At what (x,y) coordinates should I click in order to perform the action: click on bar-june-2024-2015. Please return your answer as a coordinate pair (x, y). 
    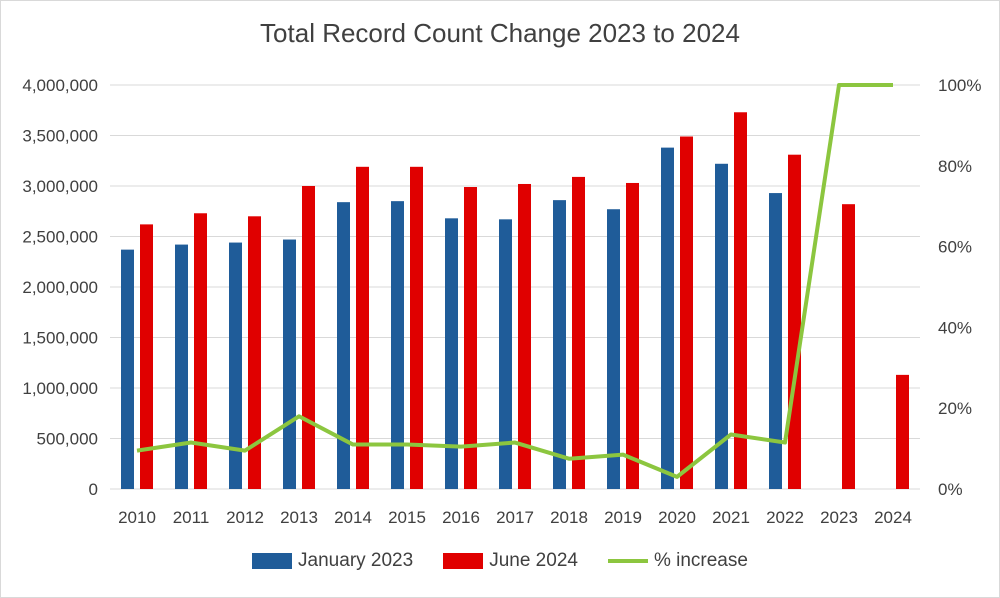
    Looking at the image, I should click on (416, 327).